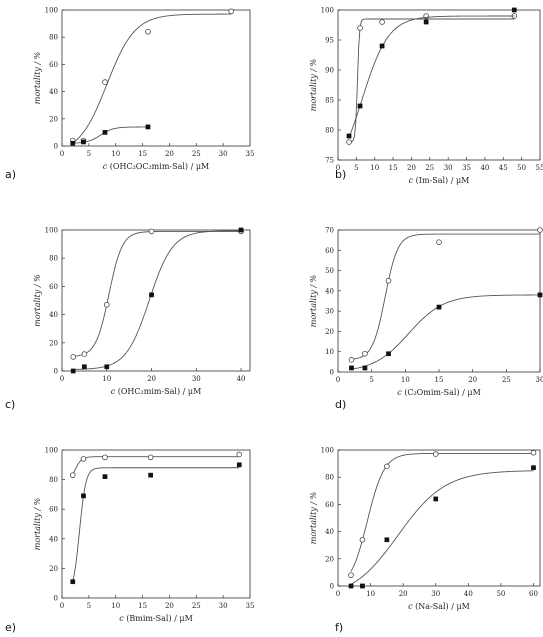  I want to click on panel-label: b), so click(340, 174).